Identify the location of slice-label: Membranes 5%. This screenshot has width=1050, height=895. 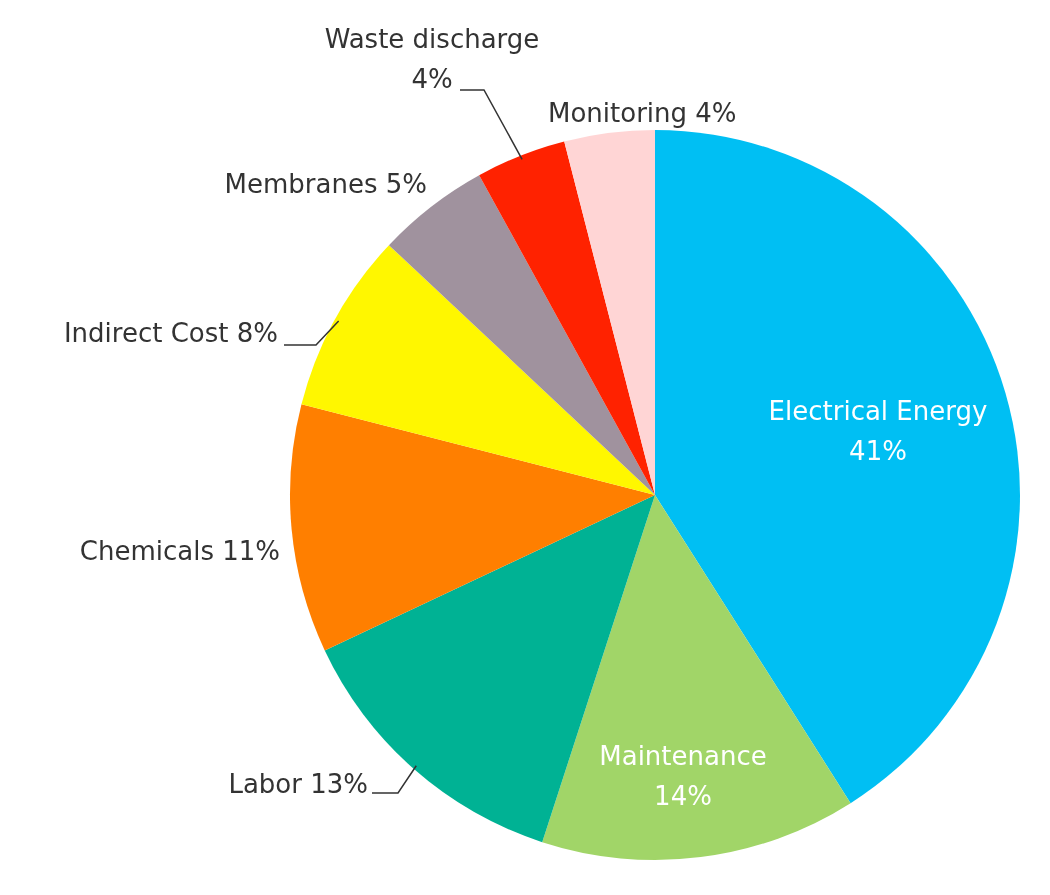
(325, 184).